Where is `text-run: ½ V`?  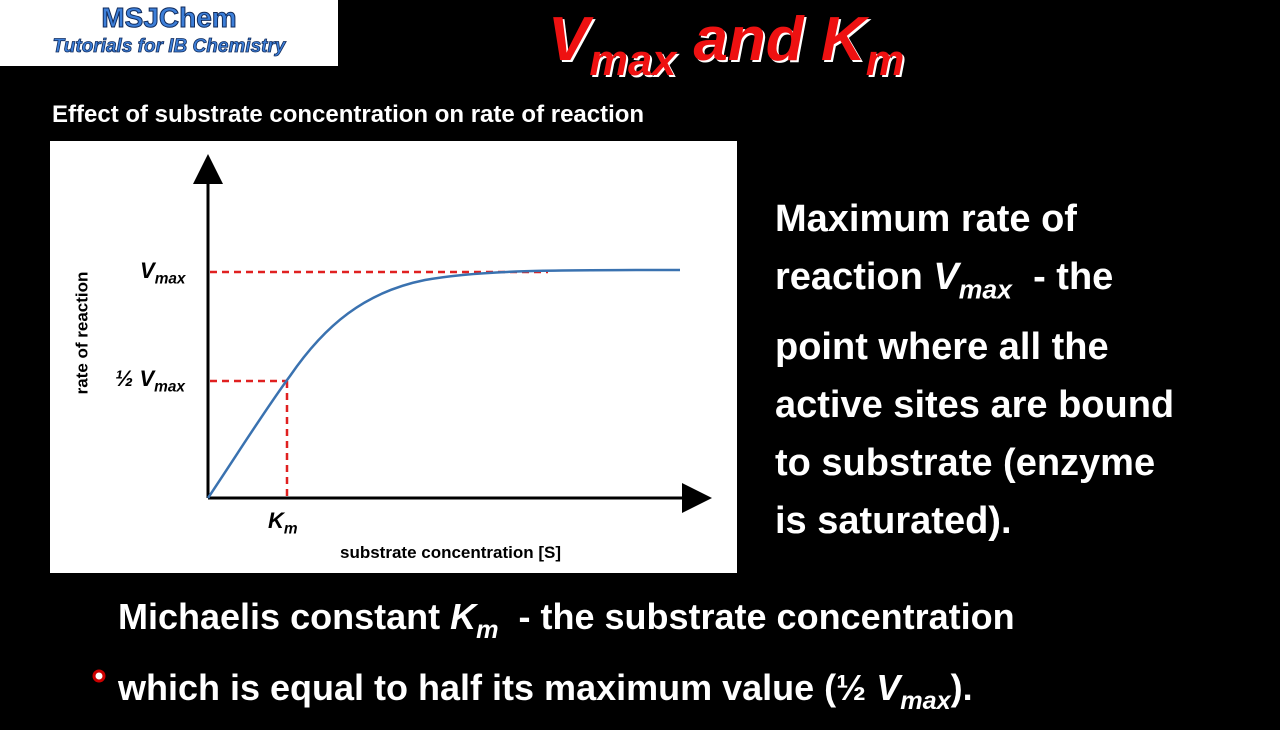
text-run: ½ V is located at coordinates (135, 378).